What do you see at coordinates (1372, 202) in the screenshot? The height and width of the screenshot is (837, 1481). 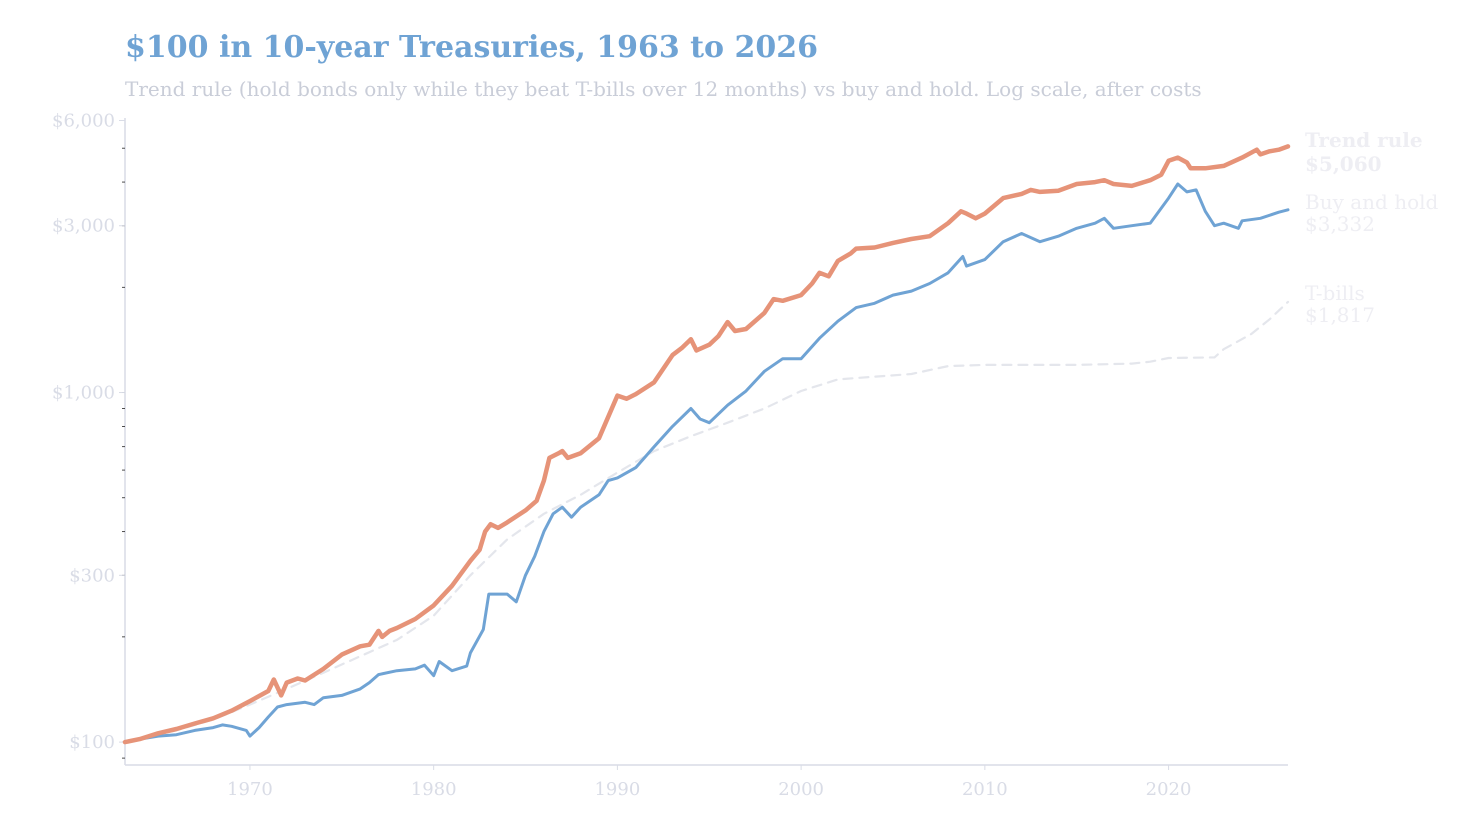 I see `series-name-label: Buy and hold` at bounding box center [1372, 202].